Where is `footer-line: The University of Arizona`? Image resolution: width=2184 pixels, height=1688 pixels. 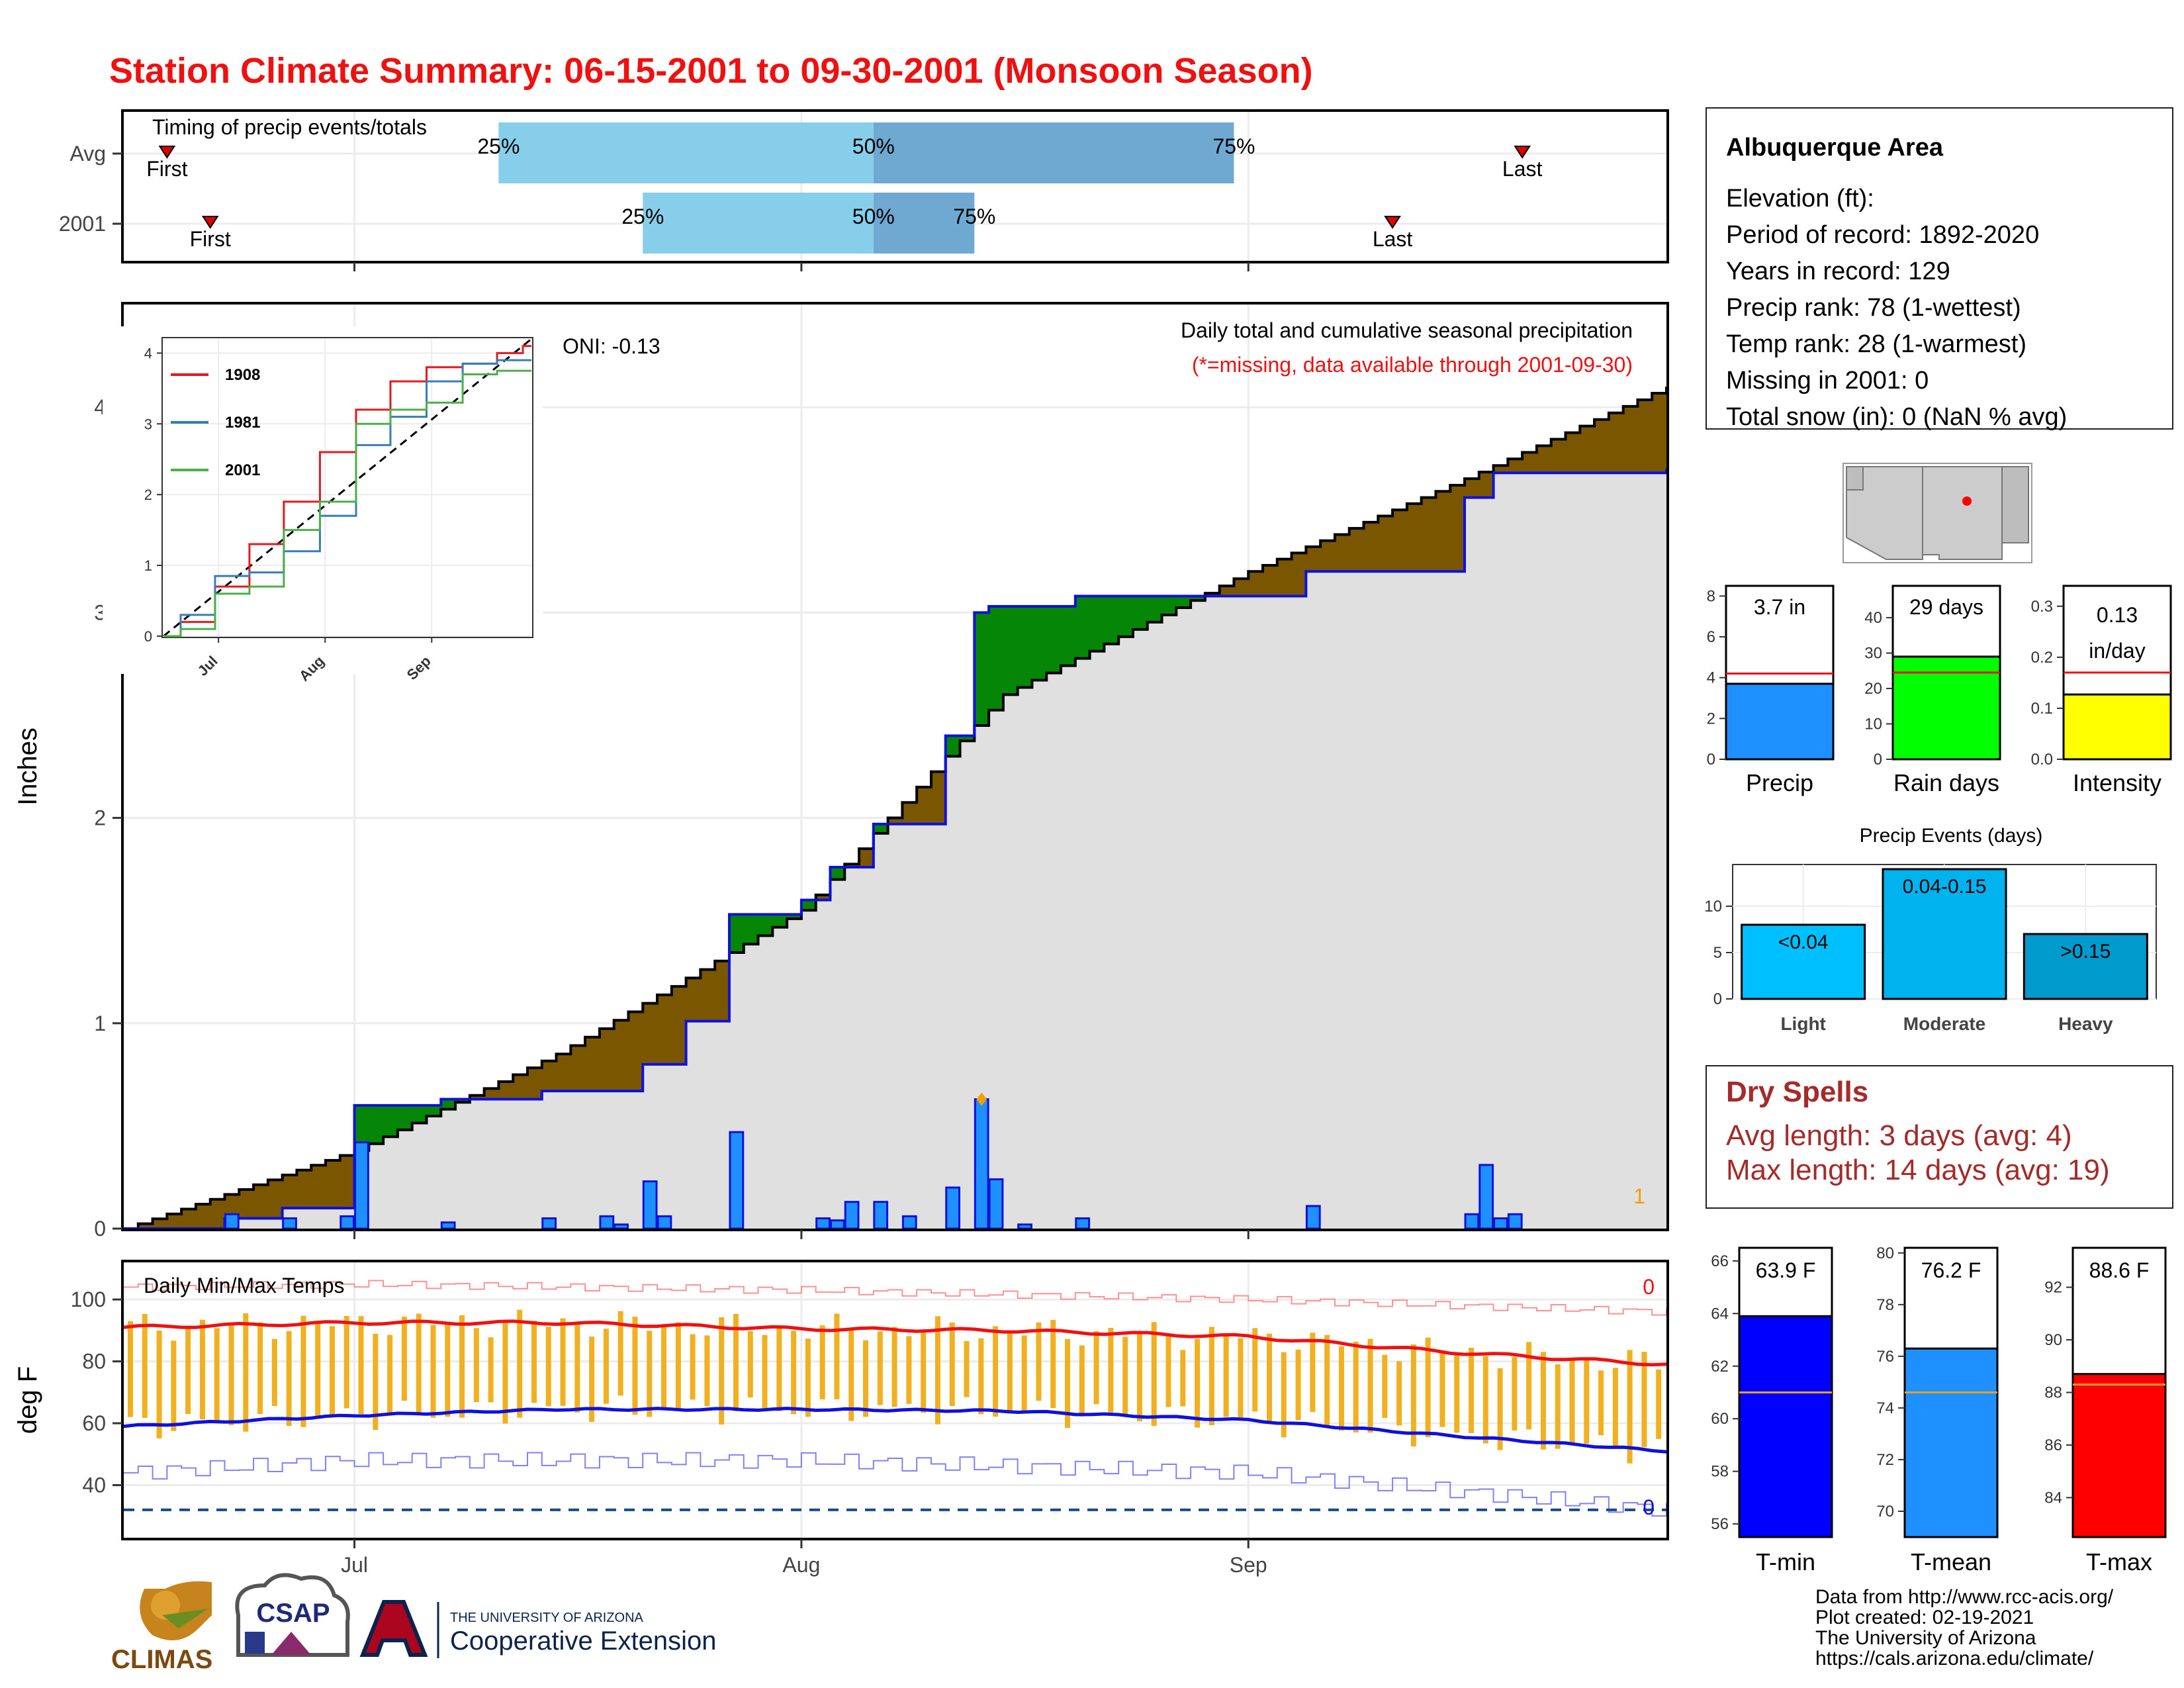
footer-line: The University of Arizona is located at coordinates (1925, 1638).